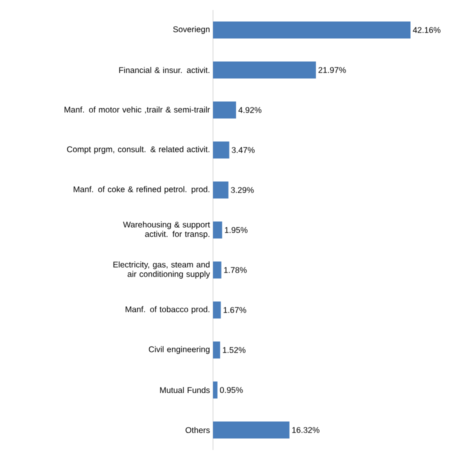 The height and width of the screenshot is (453, 456). I want to click on data-label: 3.29%, so click(242, 190).